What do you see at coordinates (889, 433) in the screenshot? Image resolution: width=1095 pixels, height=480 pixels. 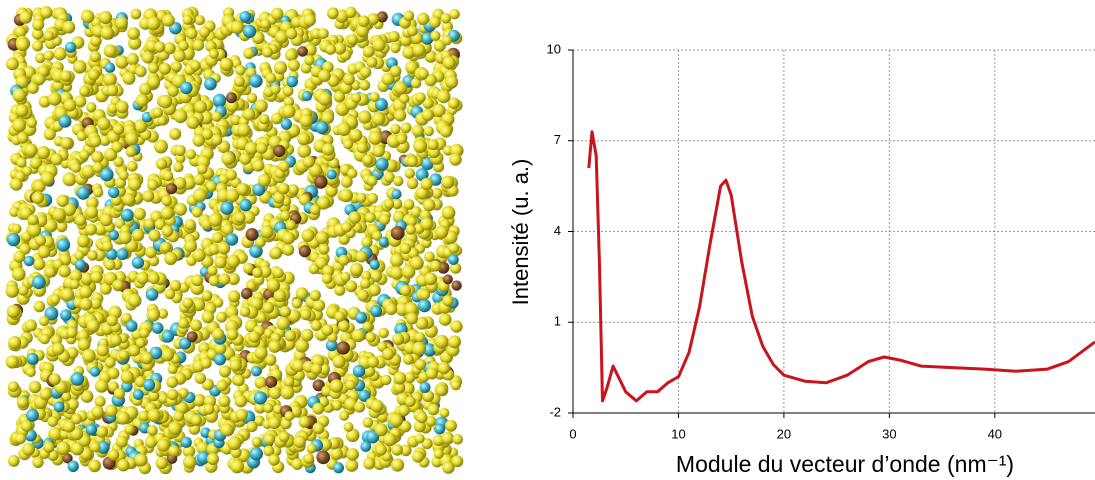 I see `x-tick-label: 30` at bounding box center [889, 433].